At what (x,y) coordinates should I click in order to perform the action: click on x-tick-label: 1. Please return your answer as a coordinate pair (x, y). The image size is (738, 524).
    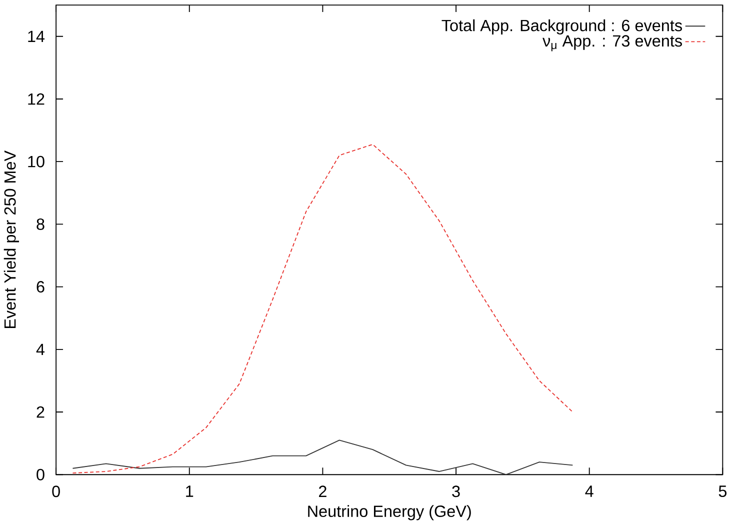
    Looking at the image, I should click on (190, 491).